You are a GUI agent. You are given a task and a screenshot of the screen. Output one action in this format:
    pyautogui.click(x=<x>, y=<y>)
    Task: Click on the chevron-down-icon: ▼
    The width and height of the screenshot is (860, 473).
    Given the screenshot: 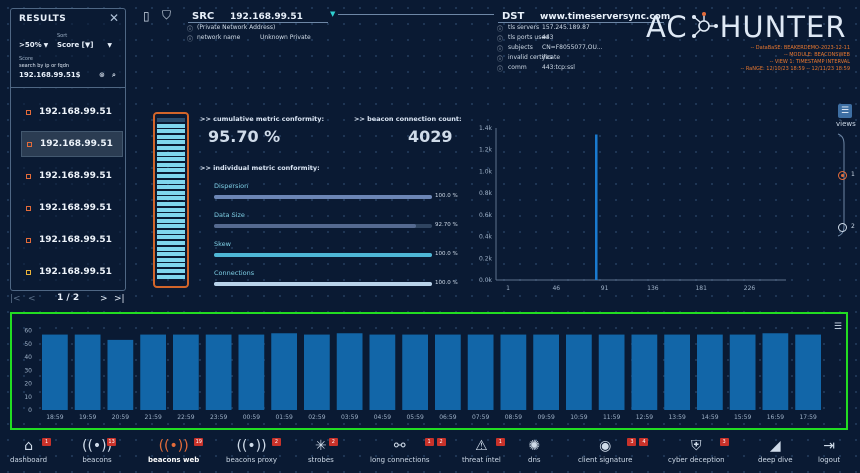 What is the action you would take?
    pyautogui.click(x=110, y=45)
    